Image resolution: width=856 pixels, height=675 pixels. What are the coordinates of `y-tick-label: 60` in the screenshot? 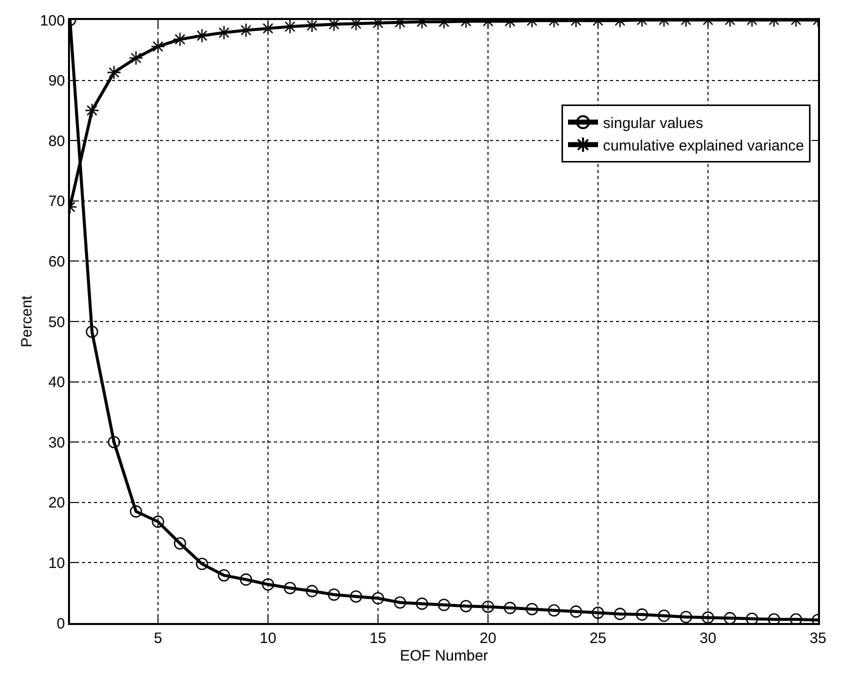 It's located at (56, 261).